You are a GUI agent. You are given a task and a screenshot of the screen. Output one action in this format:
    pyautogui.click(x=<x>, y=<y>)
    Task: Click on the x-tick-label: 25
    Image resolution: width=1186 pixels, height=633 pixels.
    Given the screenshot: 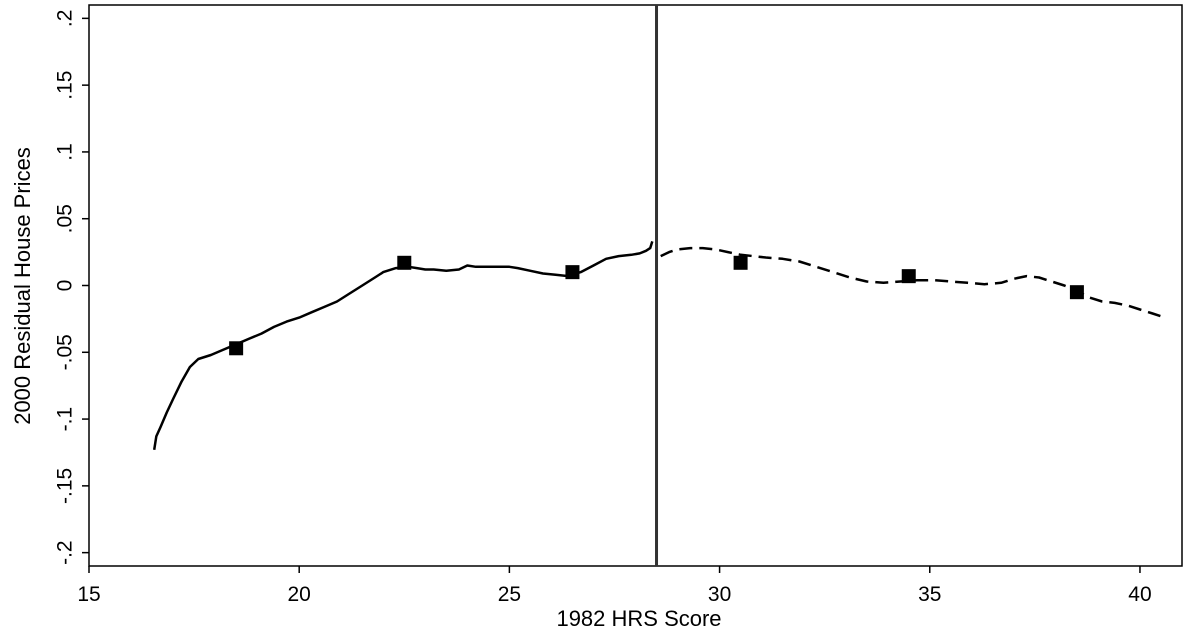 What is the action you would take?
    pyautogui.click(x=509, y=594)
    